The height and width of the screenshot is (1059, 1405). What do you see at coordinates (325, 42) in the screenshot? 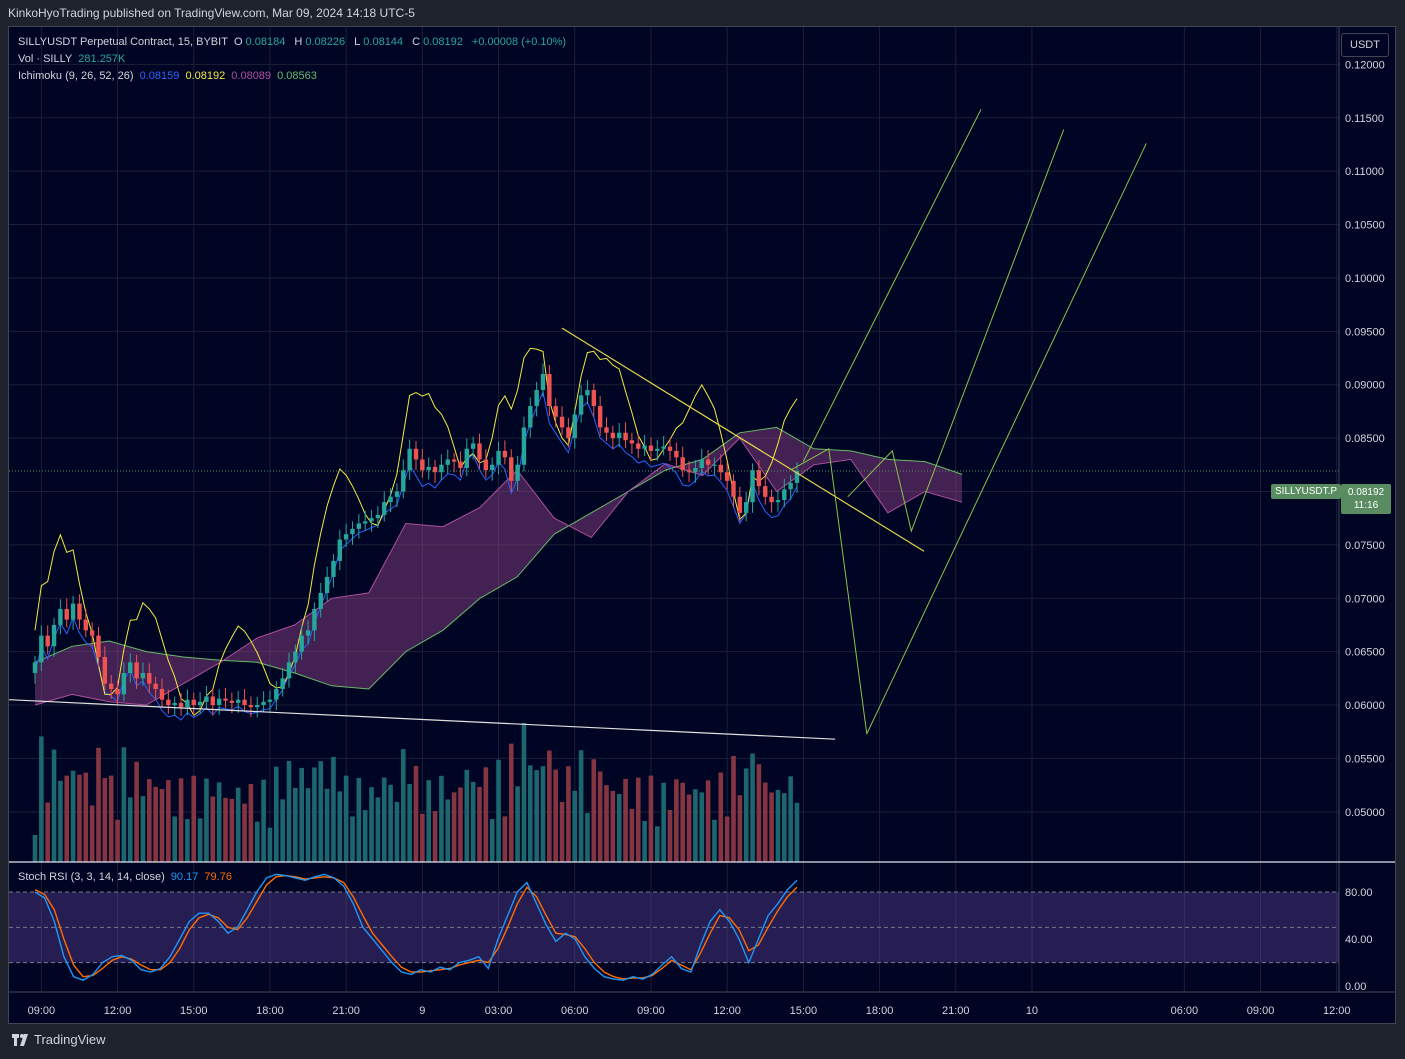
I see `h-value: 0.08226` at bounding box center [325, 42].